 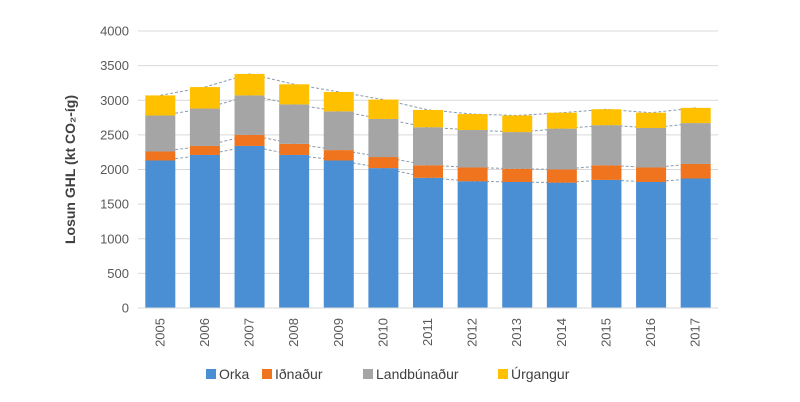 What do you see at coordinates (293, 332) in the screenshot?
I see `x-tick-label: 2008` at bounding box center [293, 332].